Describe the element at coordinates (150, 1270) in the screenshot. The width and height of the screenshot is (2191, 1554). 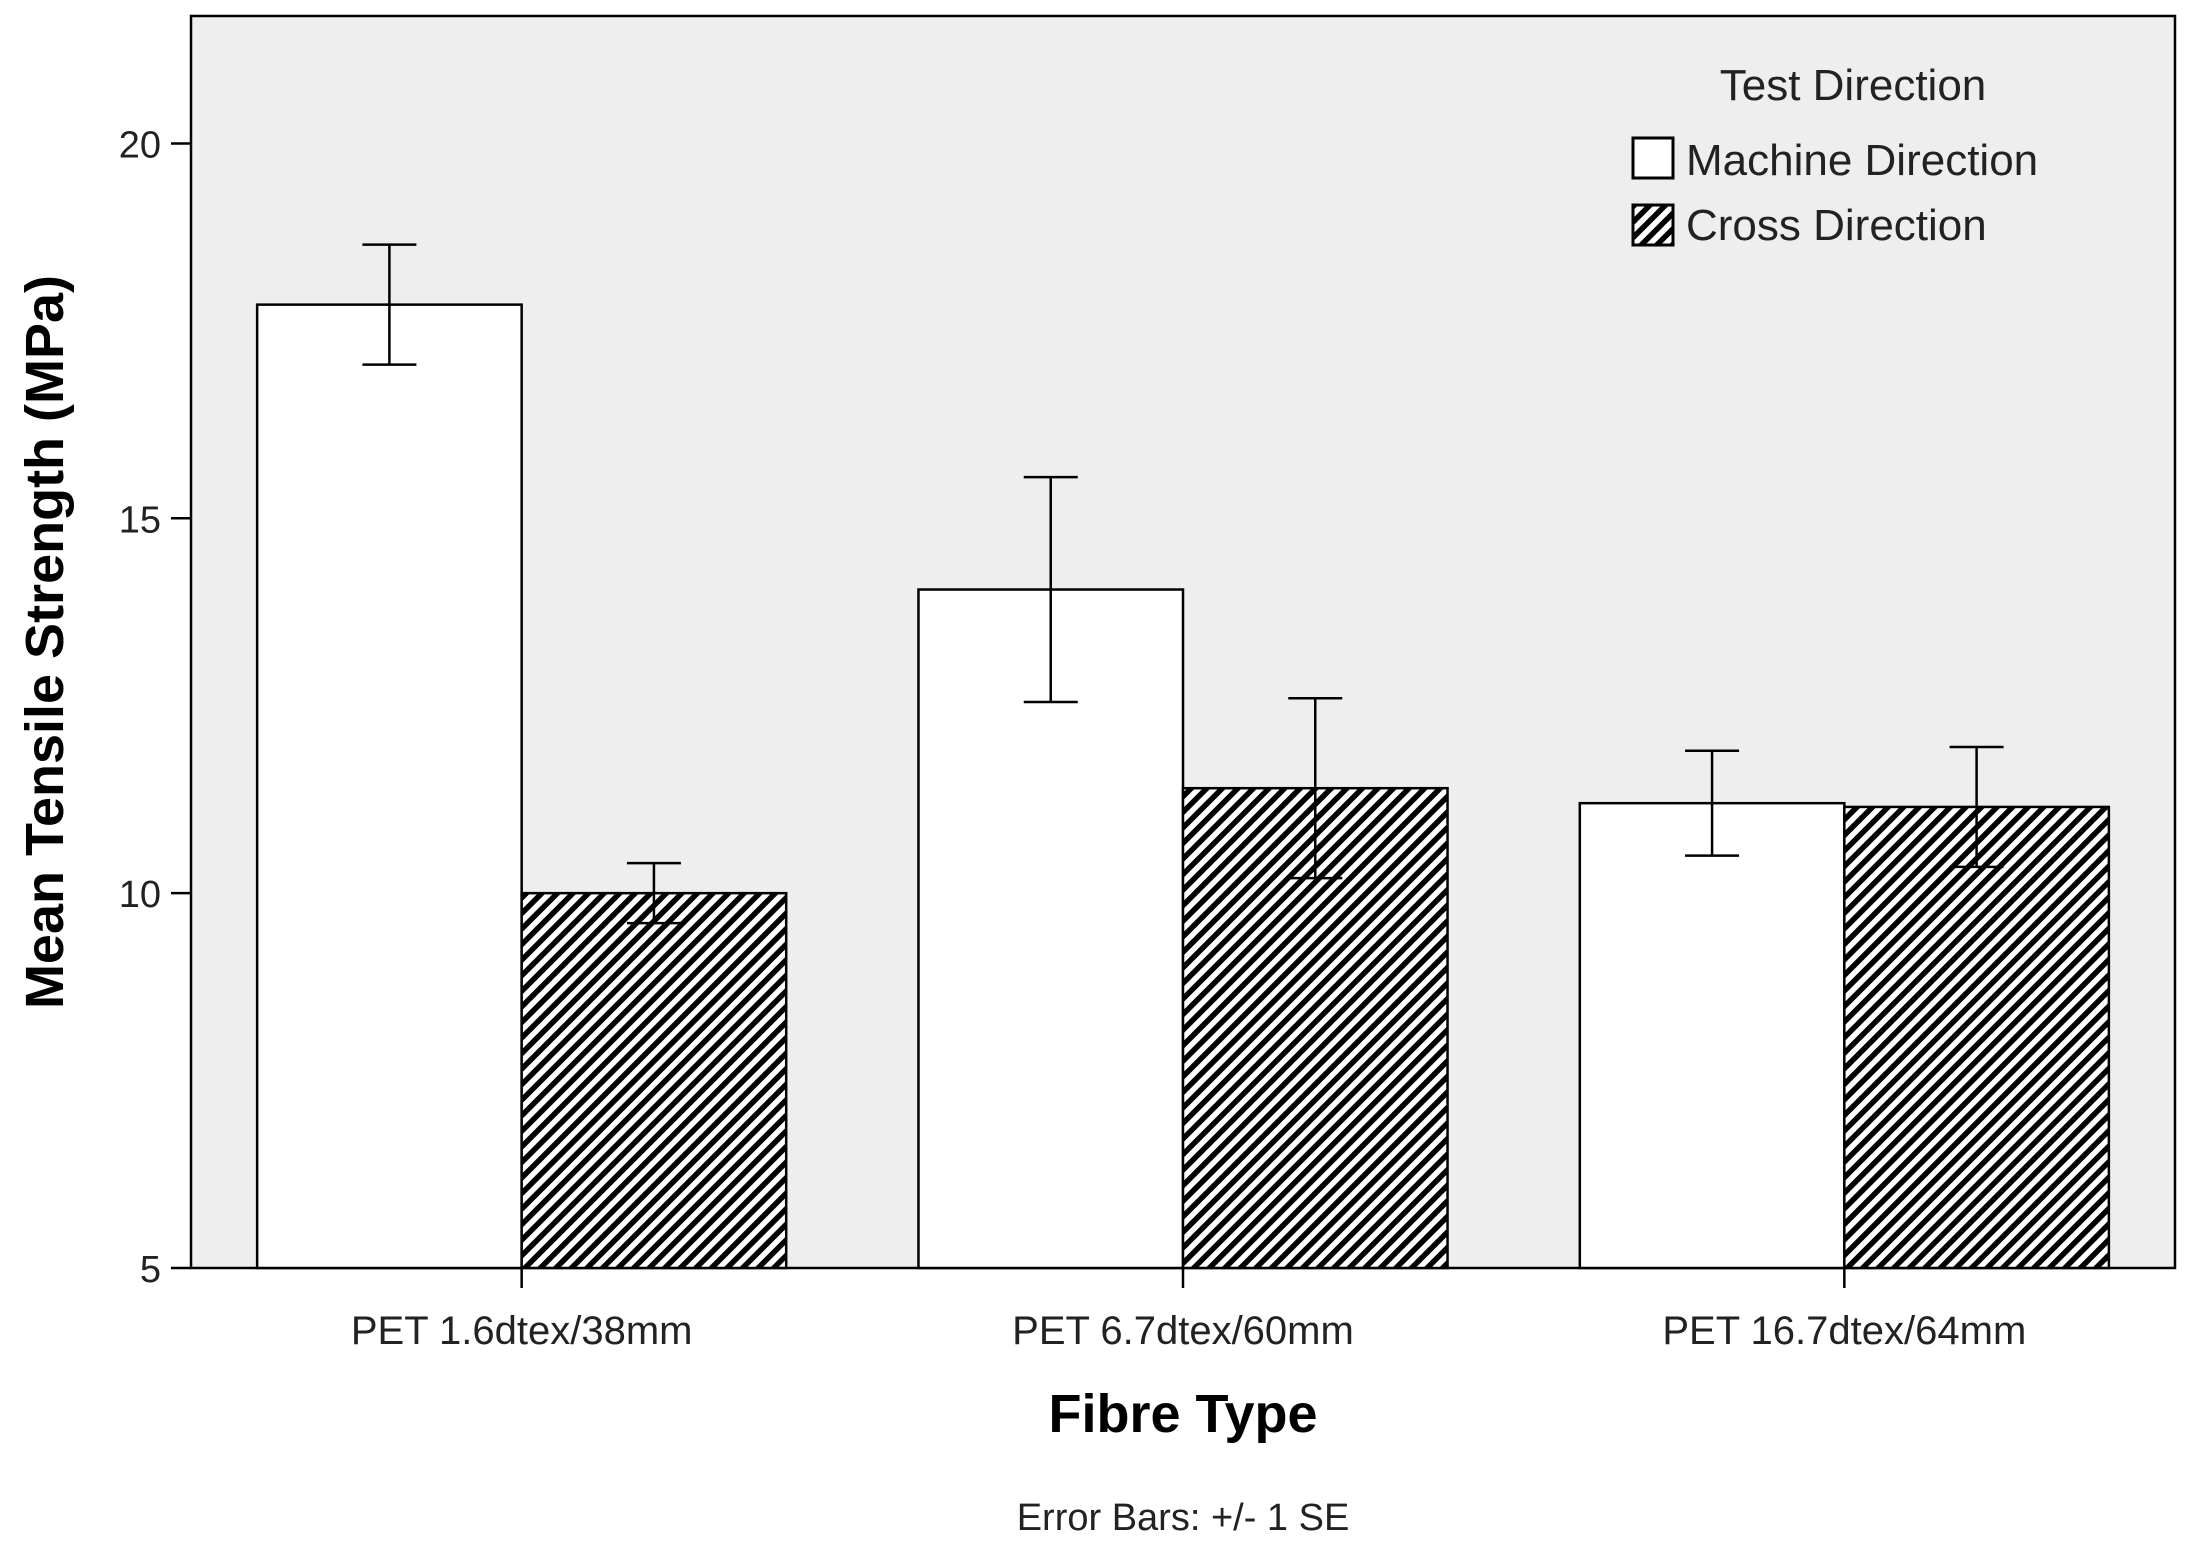
I see `y-tick-label-5: 5` at that location.